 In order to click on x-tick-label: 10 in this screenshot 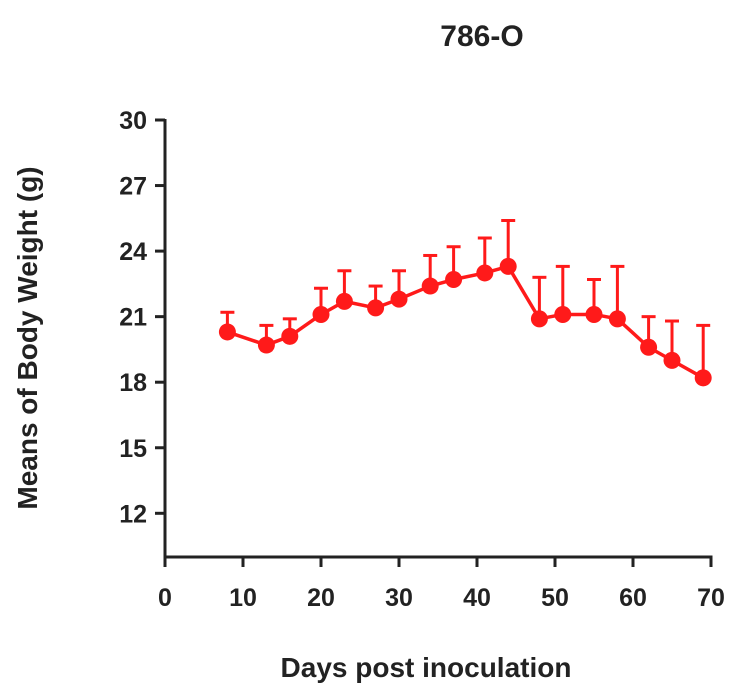, I will do `click(243, 598)`.